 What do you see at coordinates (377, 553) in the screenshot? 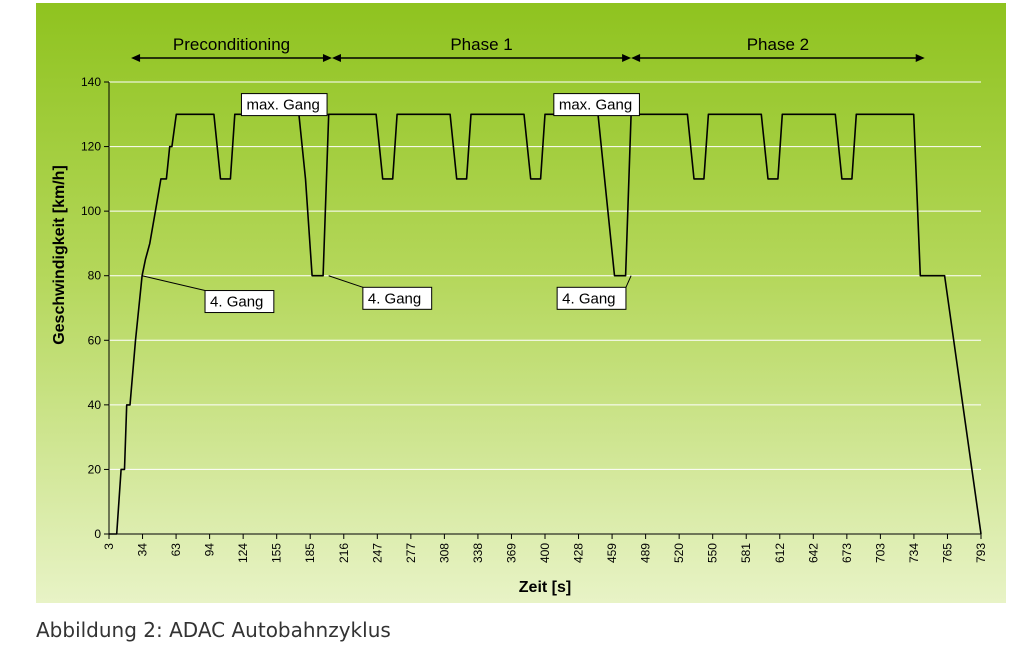
I see `x-tick-label: 247` at bounding box center [377, 553].